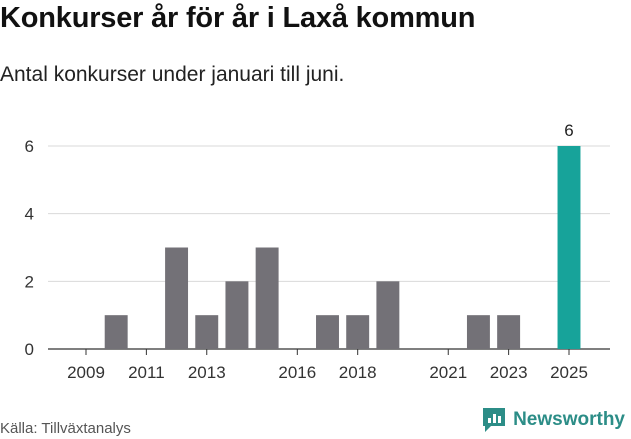 The width and height of the screenshot is (631, 439). I want to click on newsworthy-icon, so click(494, 420).